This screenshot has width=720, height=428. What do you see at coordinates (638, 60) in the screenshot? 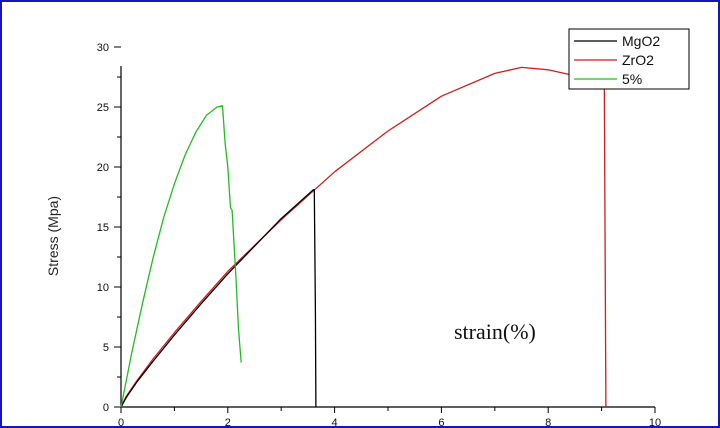
I see `legend-label: ZrO2` at bounding box center [638, 60].